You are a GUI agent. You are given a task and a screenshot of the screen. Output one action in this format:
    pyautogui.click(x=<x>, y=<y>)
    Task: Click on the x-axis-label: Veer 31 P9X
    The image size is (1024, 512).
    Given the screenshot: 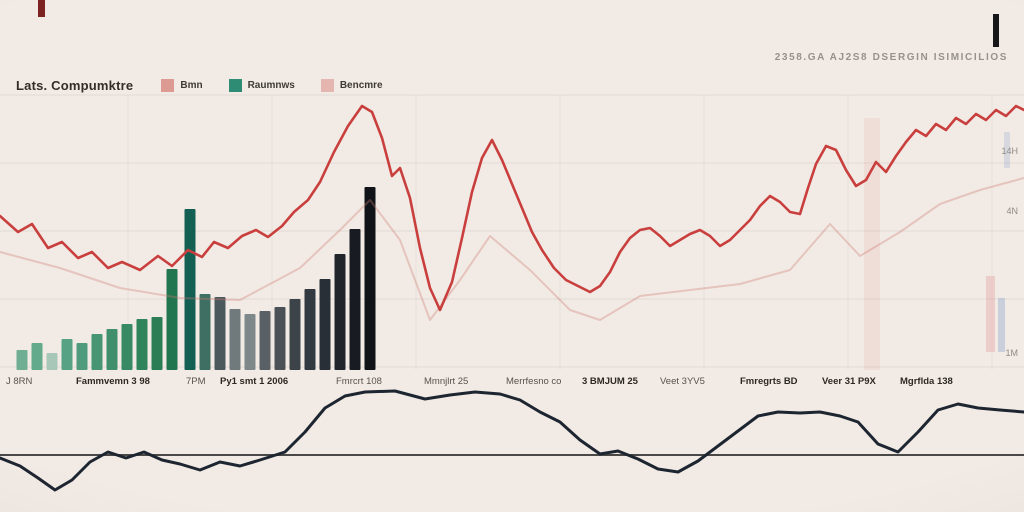 What is the action you would take?
    pyautogui.click(x=849, y=381)
    